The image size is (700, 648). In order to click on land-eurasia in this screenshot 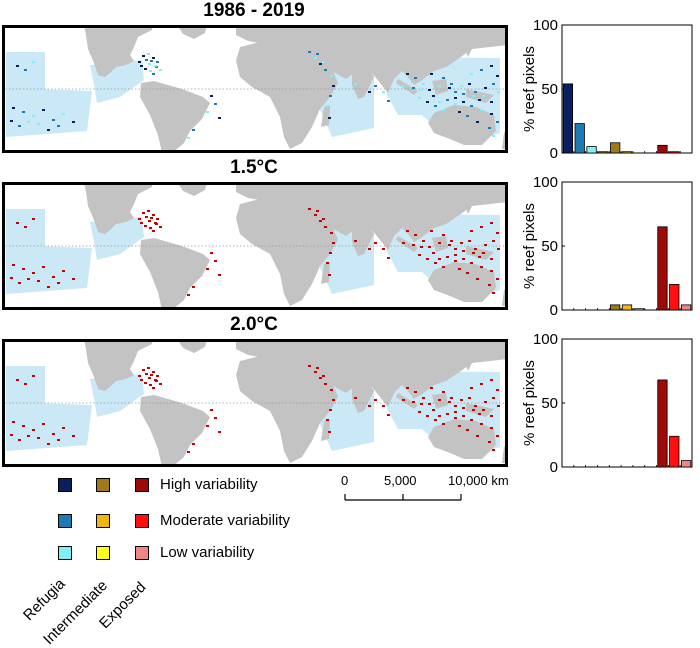, I will do `click(372, 59)`.